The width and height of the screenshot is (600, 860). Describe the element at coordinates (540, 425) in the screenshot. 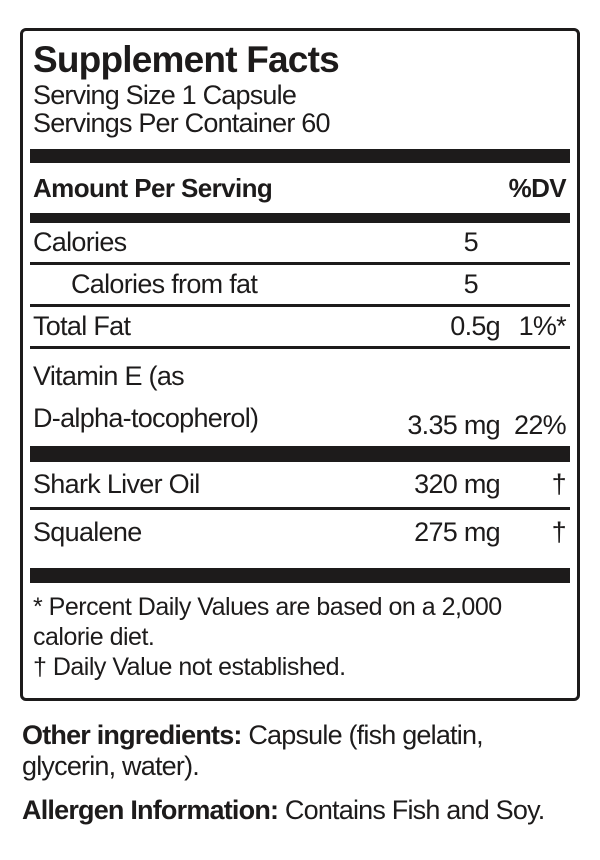

I see `nutrient-dv: 22%` at that location.